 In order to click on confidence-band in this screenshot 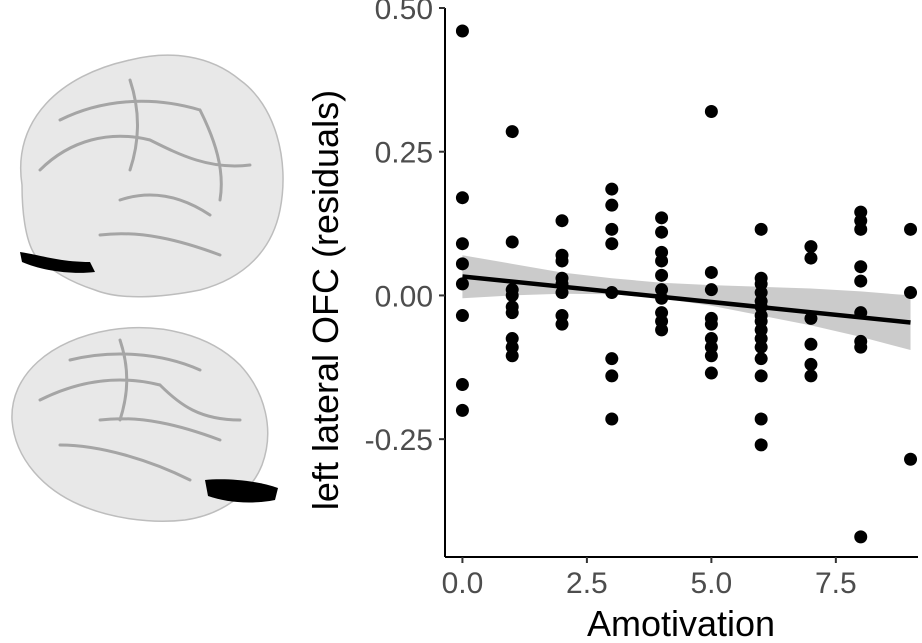, I will do `click(686, 303)`.